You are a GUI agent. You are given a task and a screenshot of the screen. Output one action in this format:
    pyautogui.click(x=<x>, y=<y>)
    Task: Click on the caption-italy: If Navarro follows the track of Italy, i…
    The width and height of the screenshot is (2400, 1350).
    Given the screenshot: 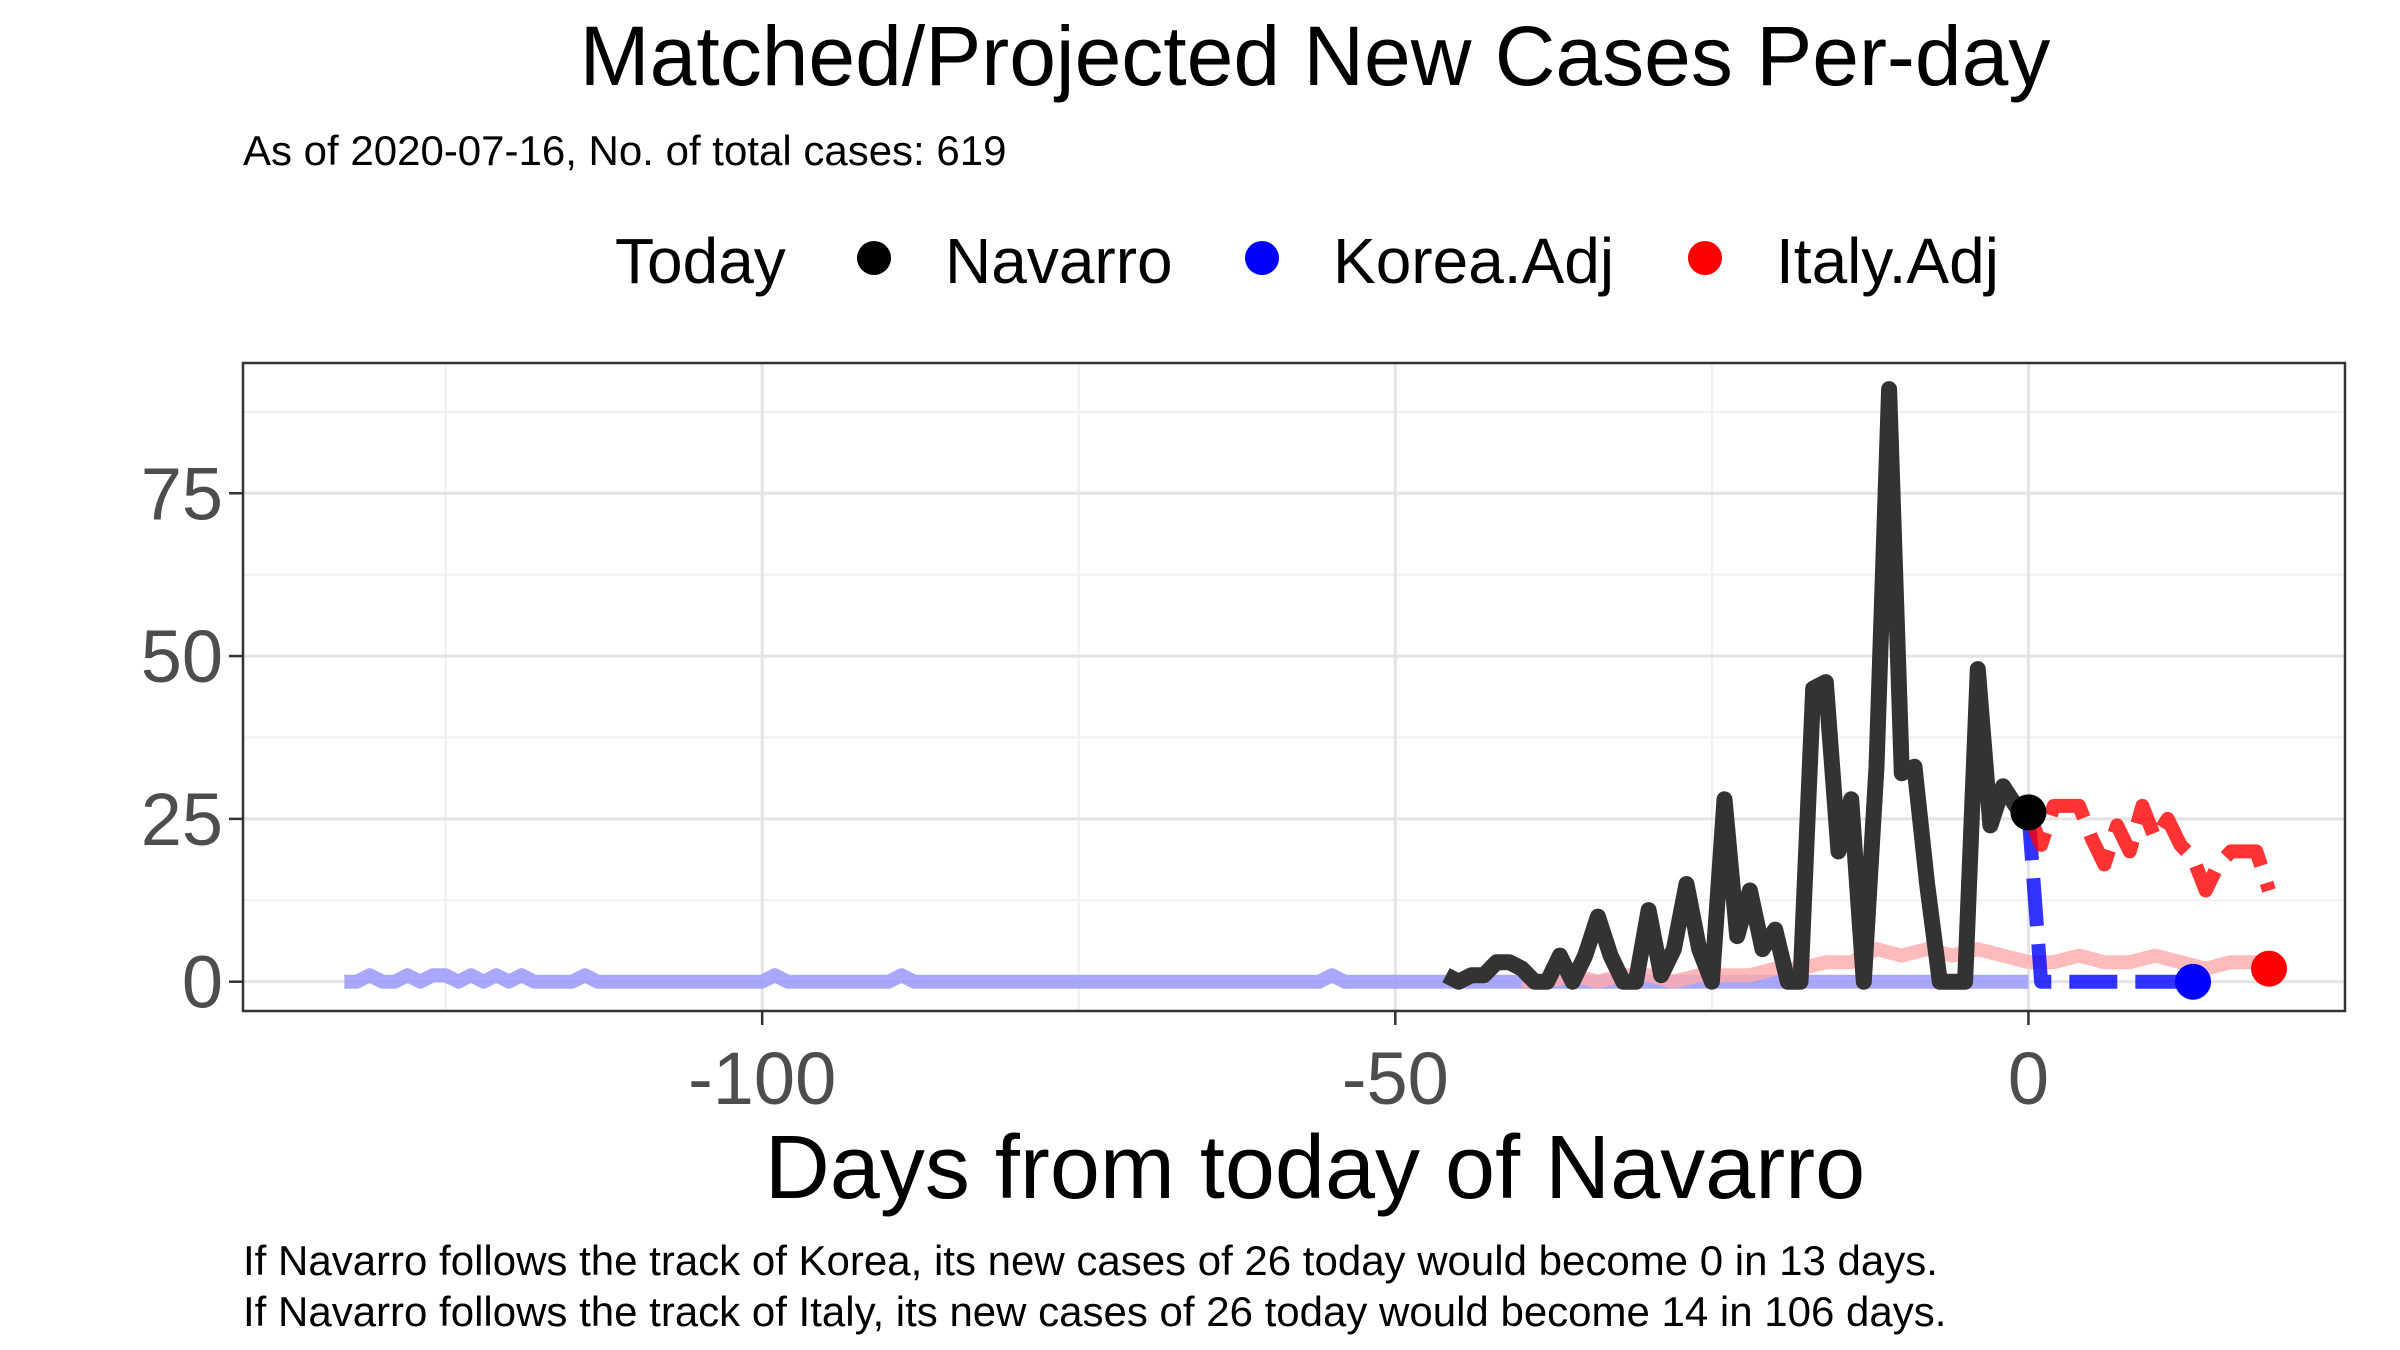 What is the action you would take?
    pyautogui.click(x=1094, y=1311)
    